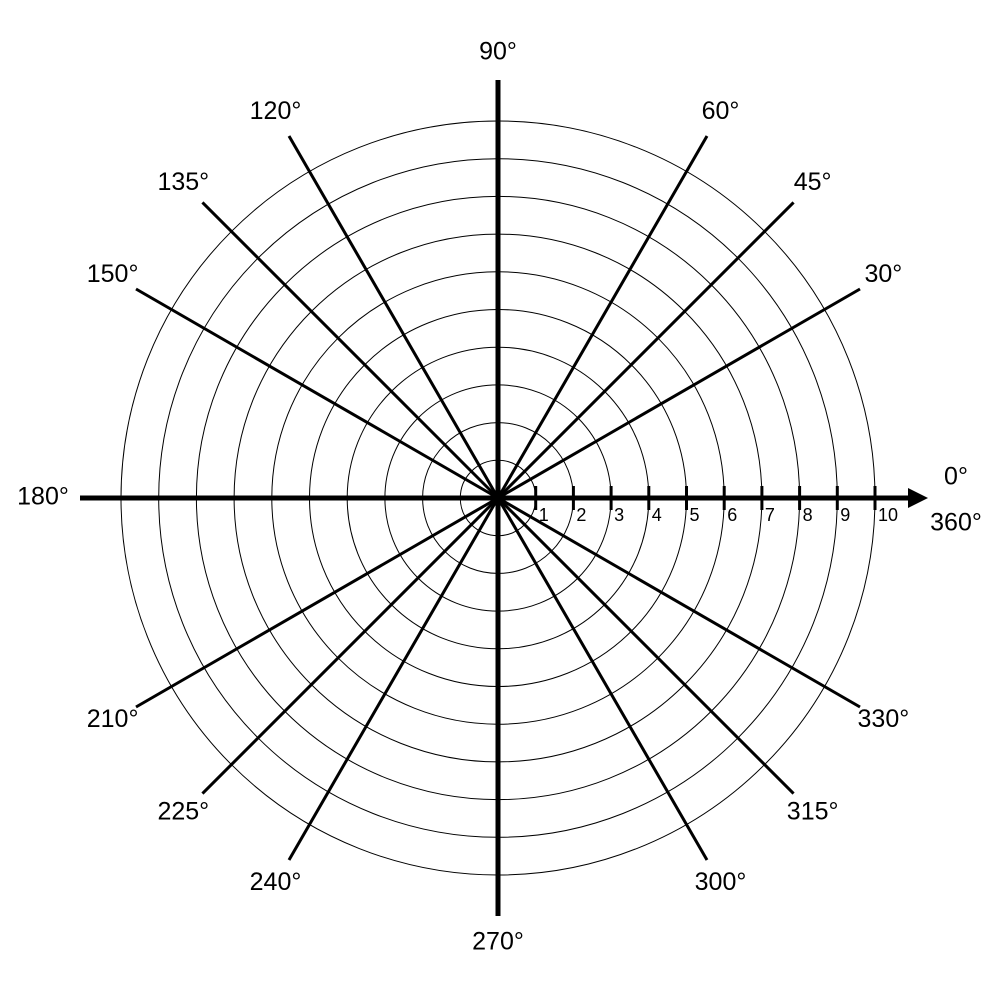  Describe the element at coordinates (498, 52) in the screenshot. I see `angle-label: 90°` at that location.